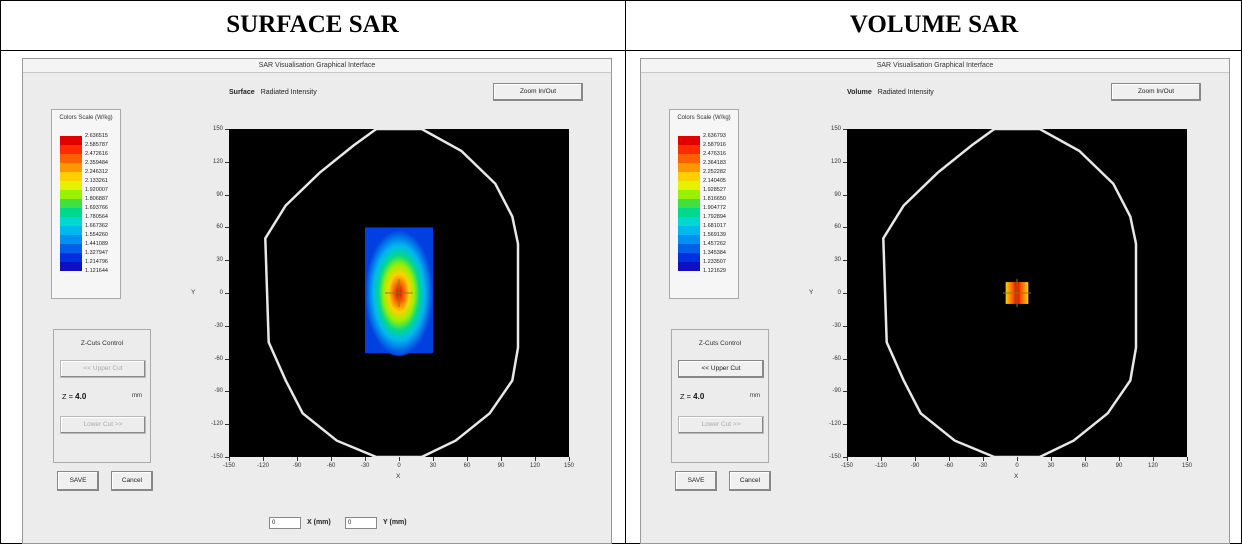  Describe the element at coordinates (714, 154) in the screenshot. I see `color-scale-value: 2.476316` at that location.